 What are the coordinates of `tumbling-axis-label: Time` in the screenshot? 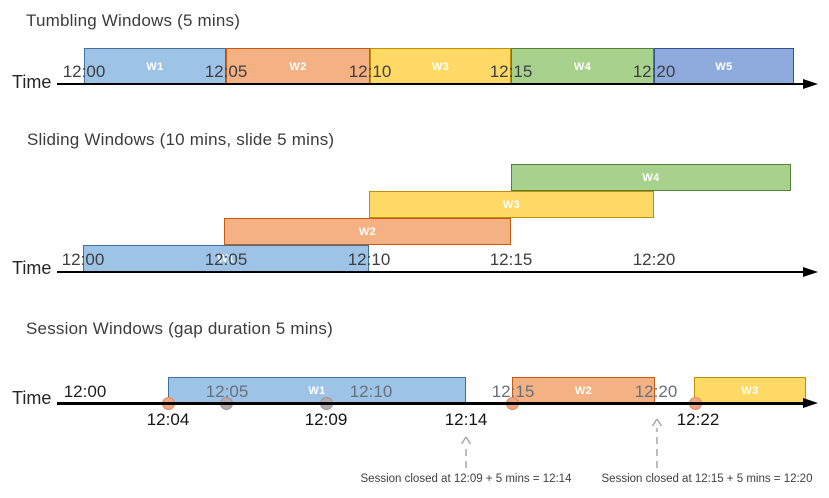 It's located at (32, 82).